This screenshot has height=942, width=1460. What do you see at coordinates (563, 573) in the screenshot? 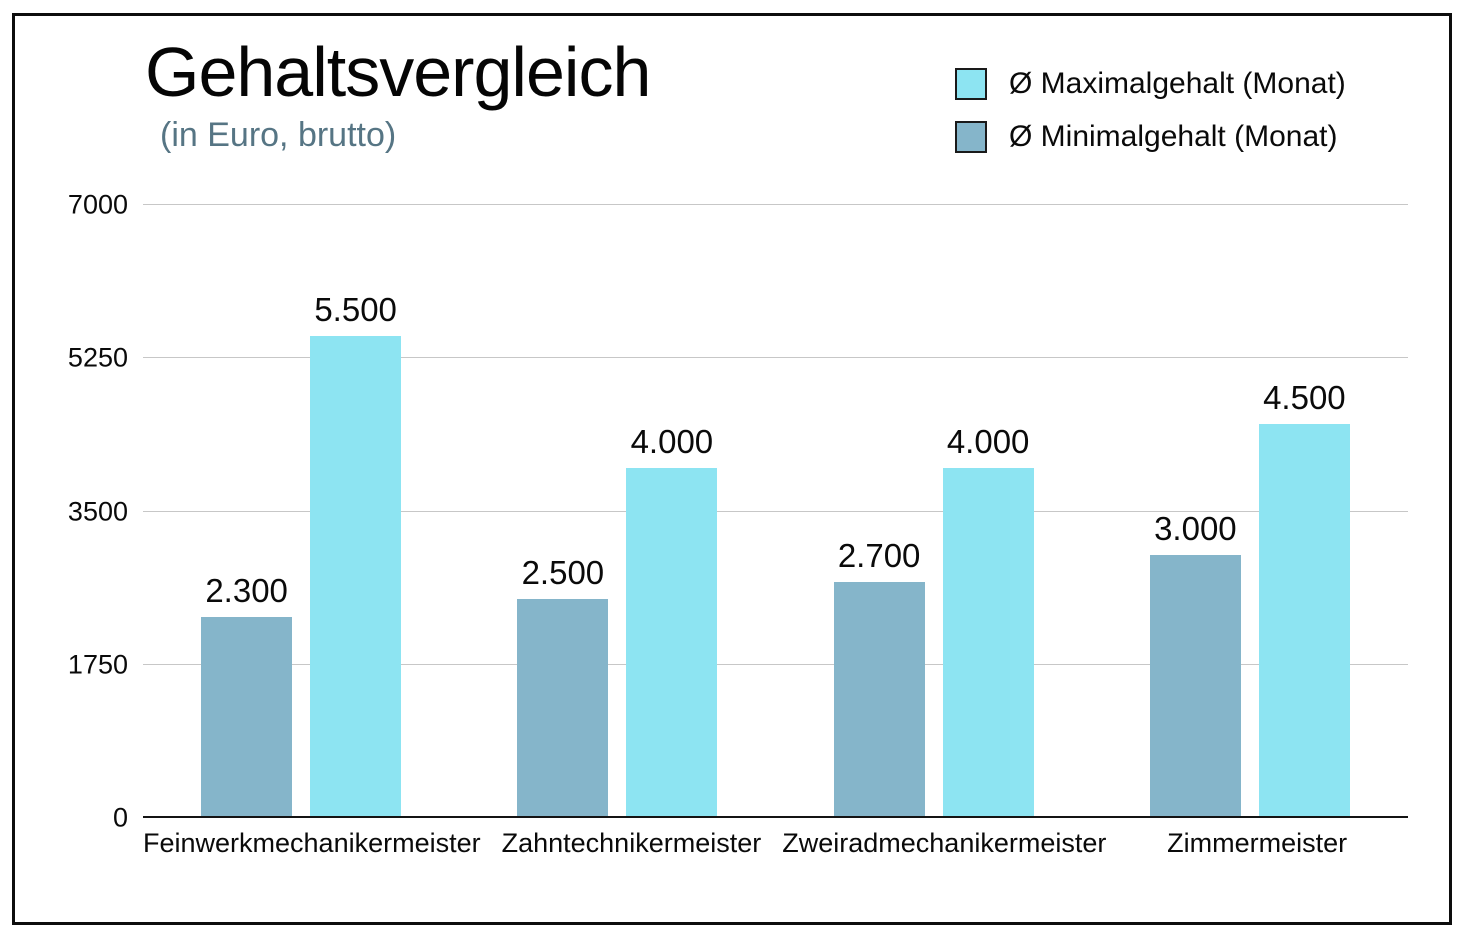
I see `bar-value-label: 2.500` at bounding box center [563, 573].